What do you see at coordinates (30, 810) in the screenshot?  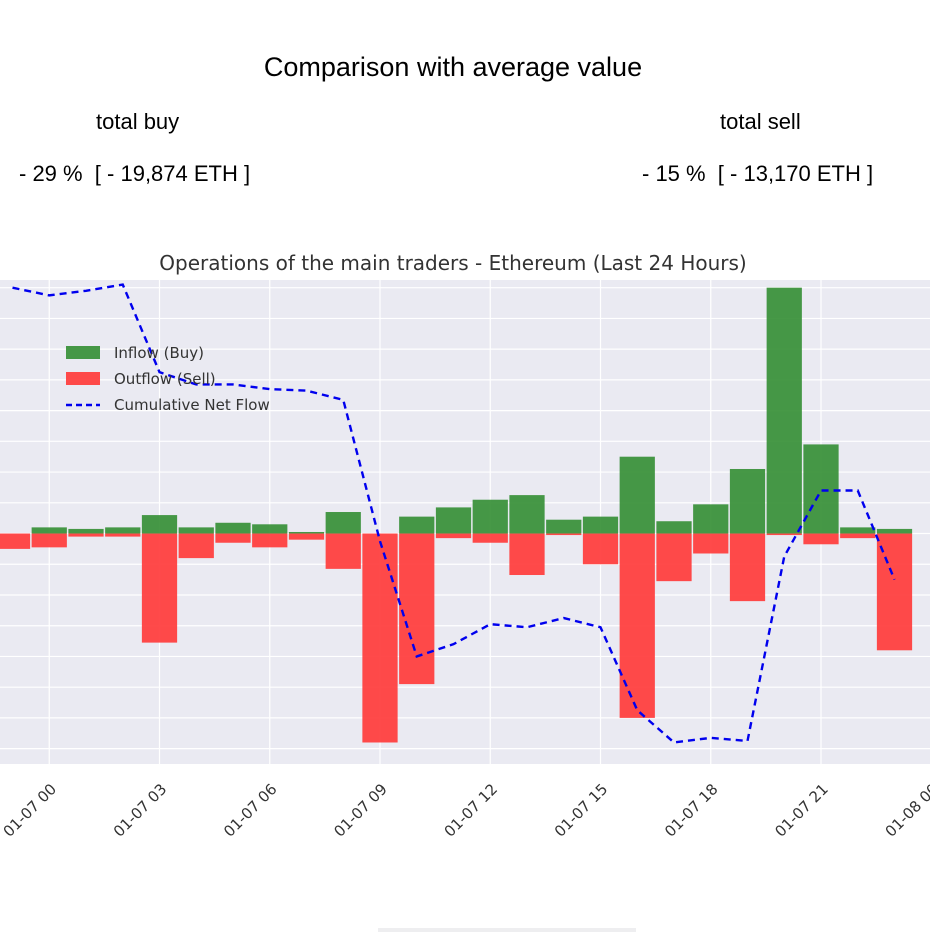 I see `x-tick-label: 01-07 00` at bounding box center [30, 810].